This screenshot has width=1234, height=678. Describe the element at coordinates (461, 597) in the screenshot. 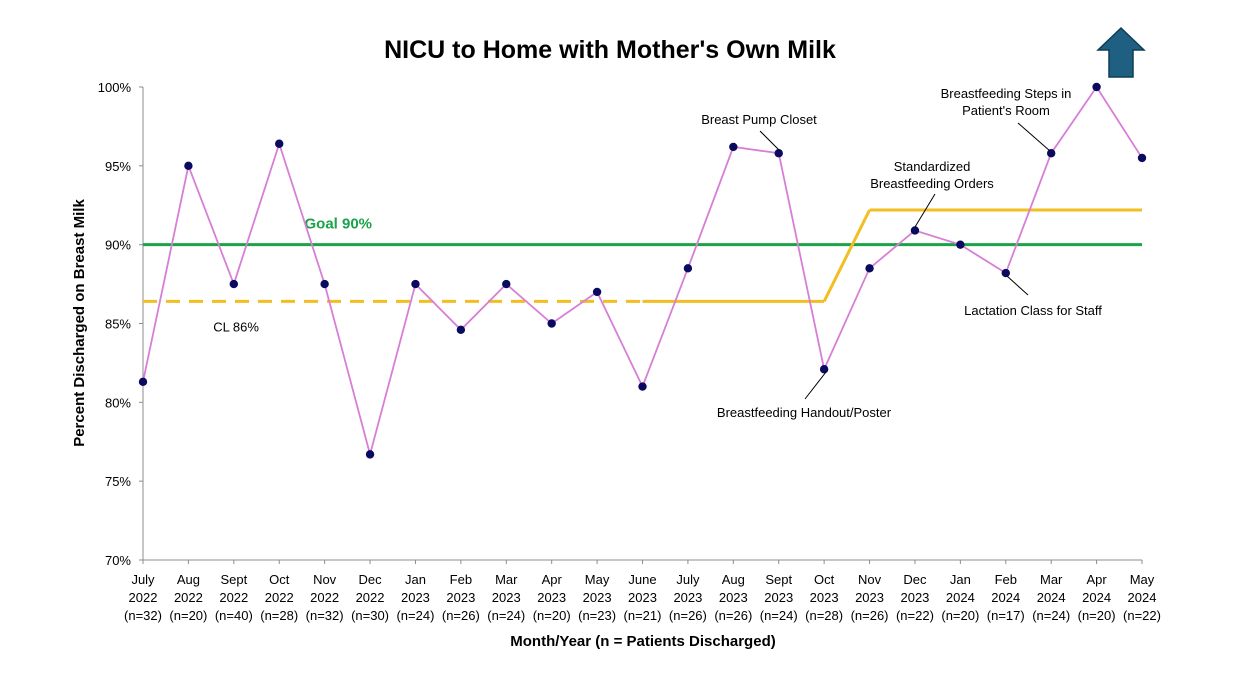

I see `x-tick-label: Feb 2023 (n=26)` at that location.